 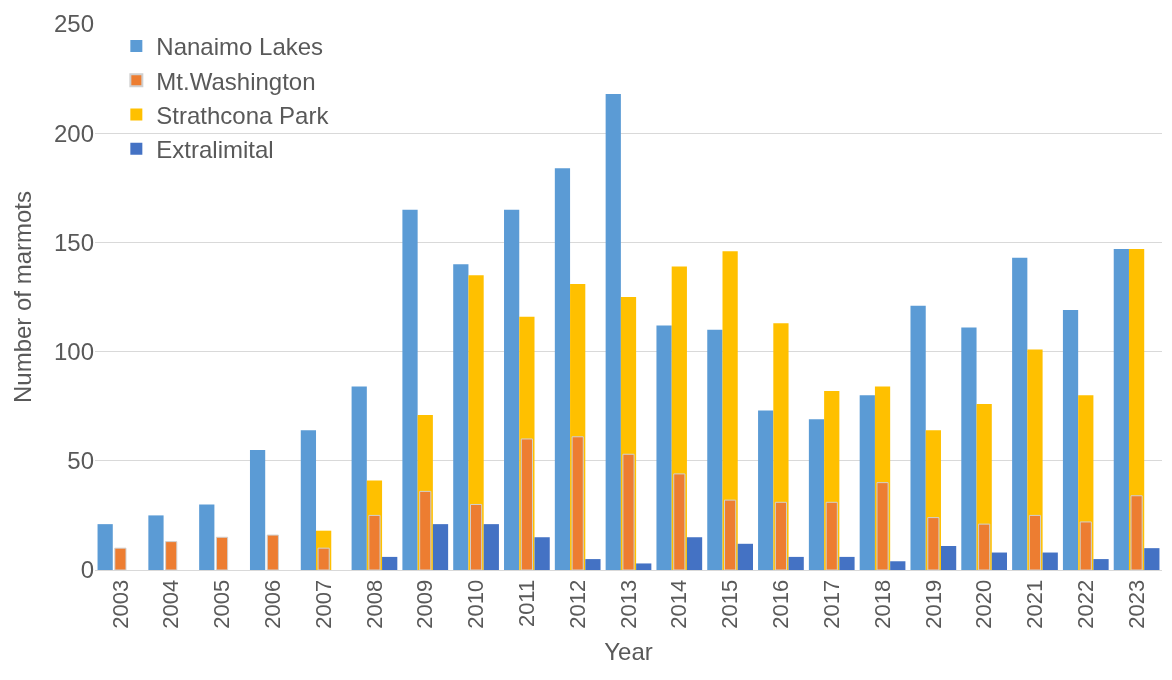 What do you see at coordinates (222, 604) in the screenshot?
I see `x-tick-label: 2005` at bounding box center [222, 604].